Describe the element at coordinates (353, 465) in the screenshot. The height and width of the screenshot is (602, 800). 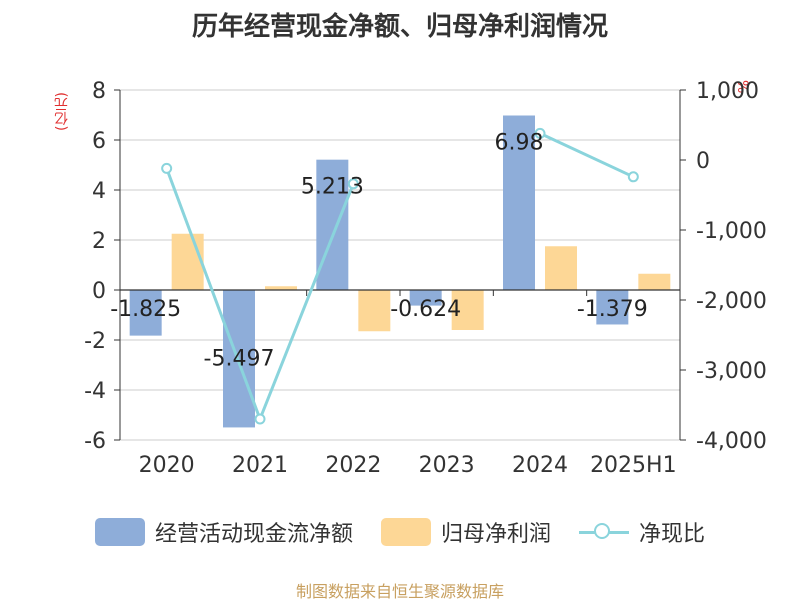
I see `category-label: 2022` at that location.